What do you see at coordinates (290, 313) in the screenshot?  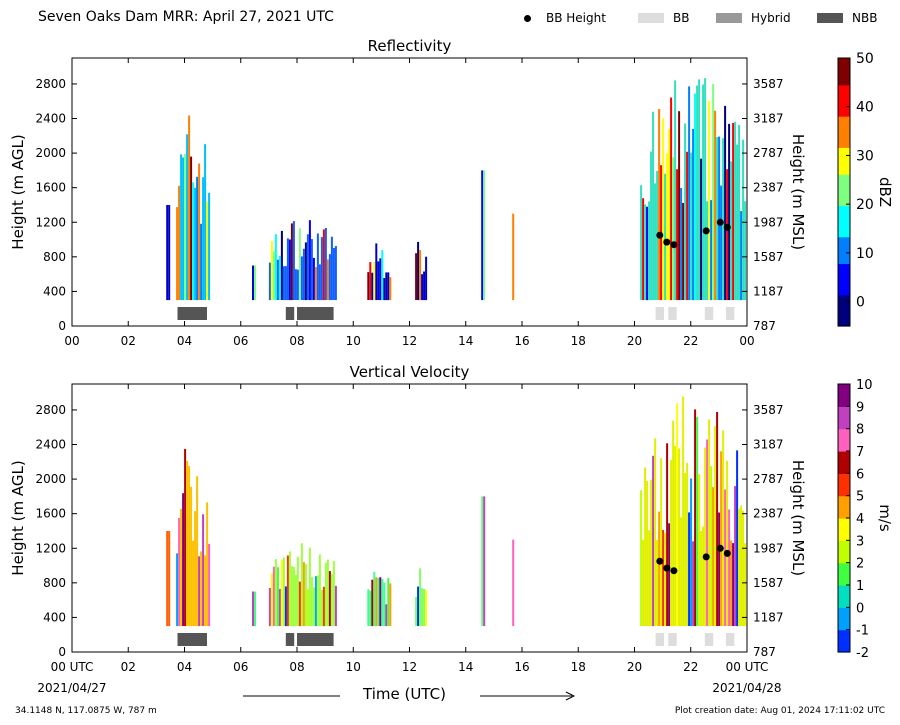 I see `bb-class-bar-nbb` at bounding box center [290, 313].